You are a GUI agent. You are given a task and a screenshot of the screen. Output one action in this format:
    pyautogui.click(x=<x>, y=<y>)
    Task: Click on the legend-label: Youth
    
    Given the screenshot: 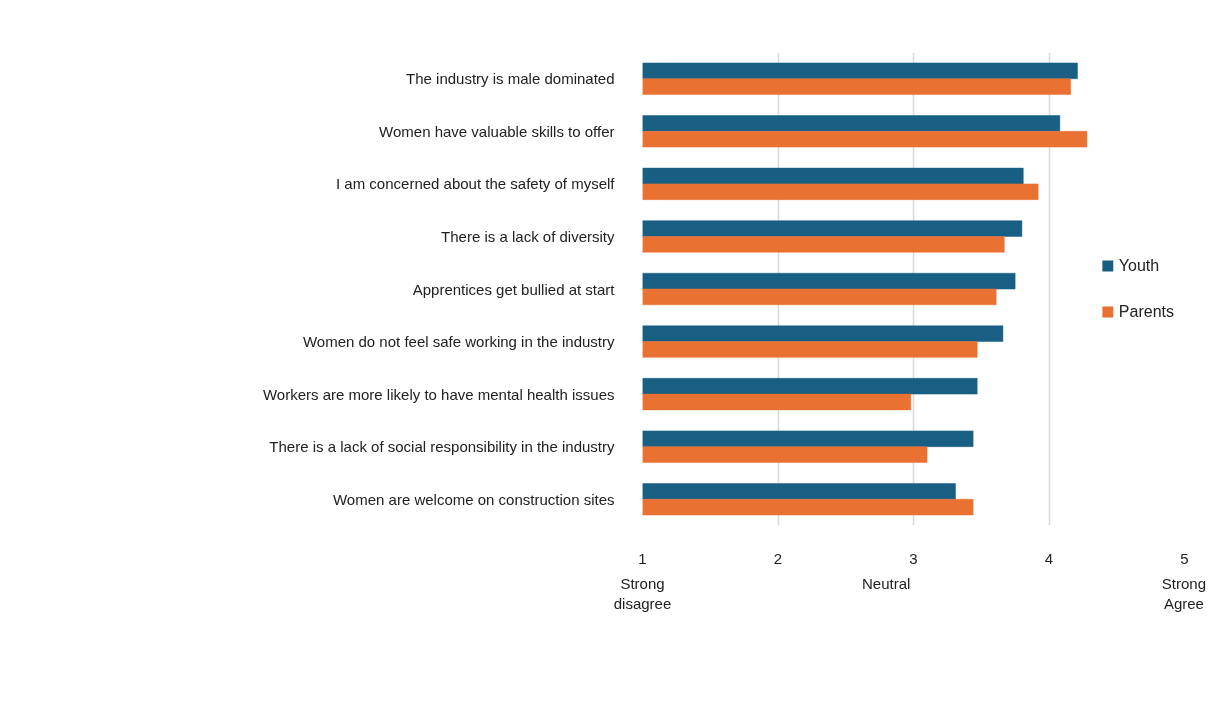 What is the action you would take?
    pyautogui.click(x=1139, y=265)
    